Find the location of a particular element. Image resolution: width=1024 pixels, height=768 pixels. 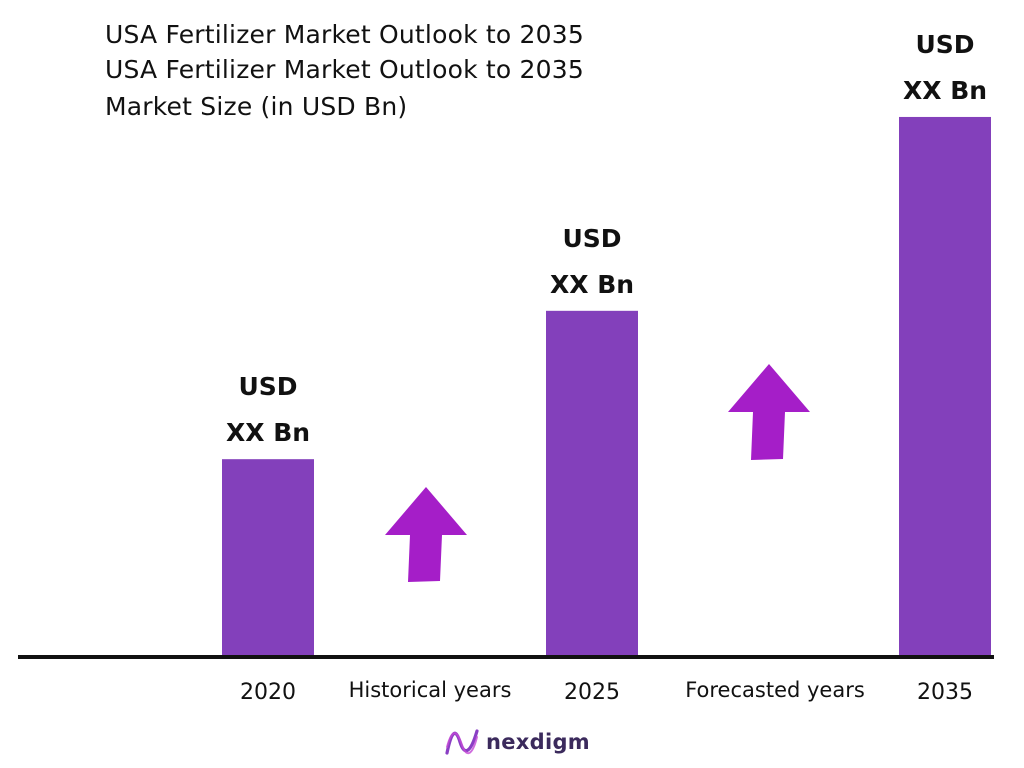

period-label-historical: Historical years is located at coordinates (430, 690).